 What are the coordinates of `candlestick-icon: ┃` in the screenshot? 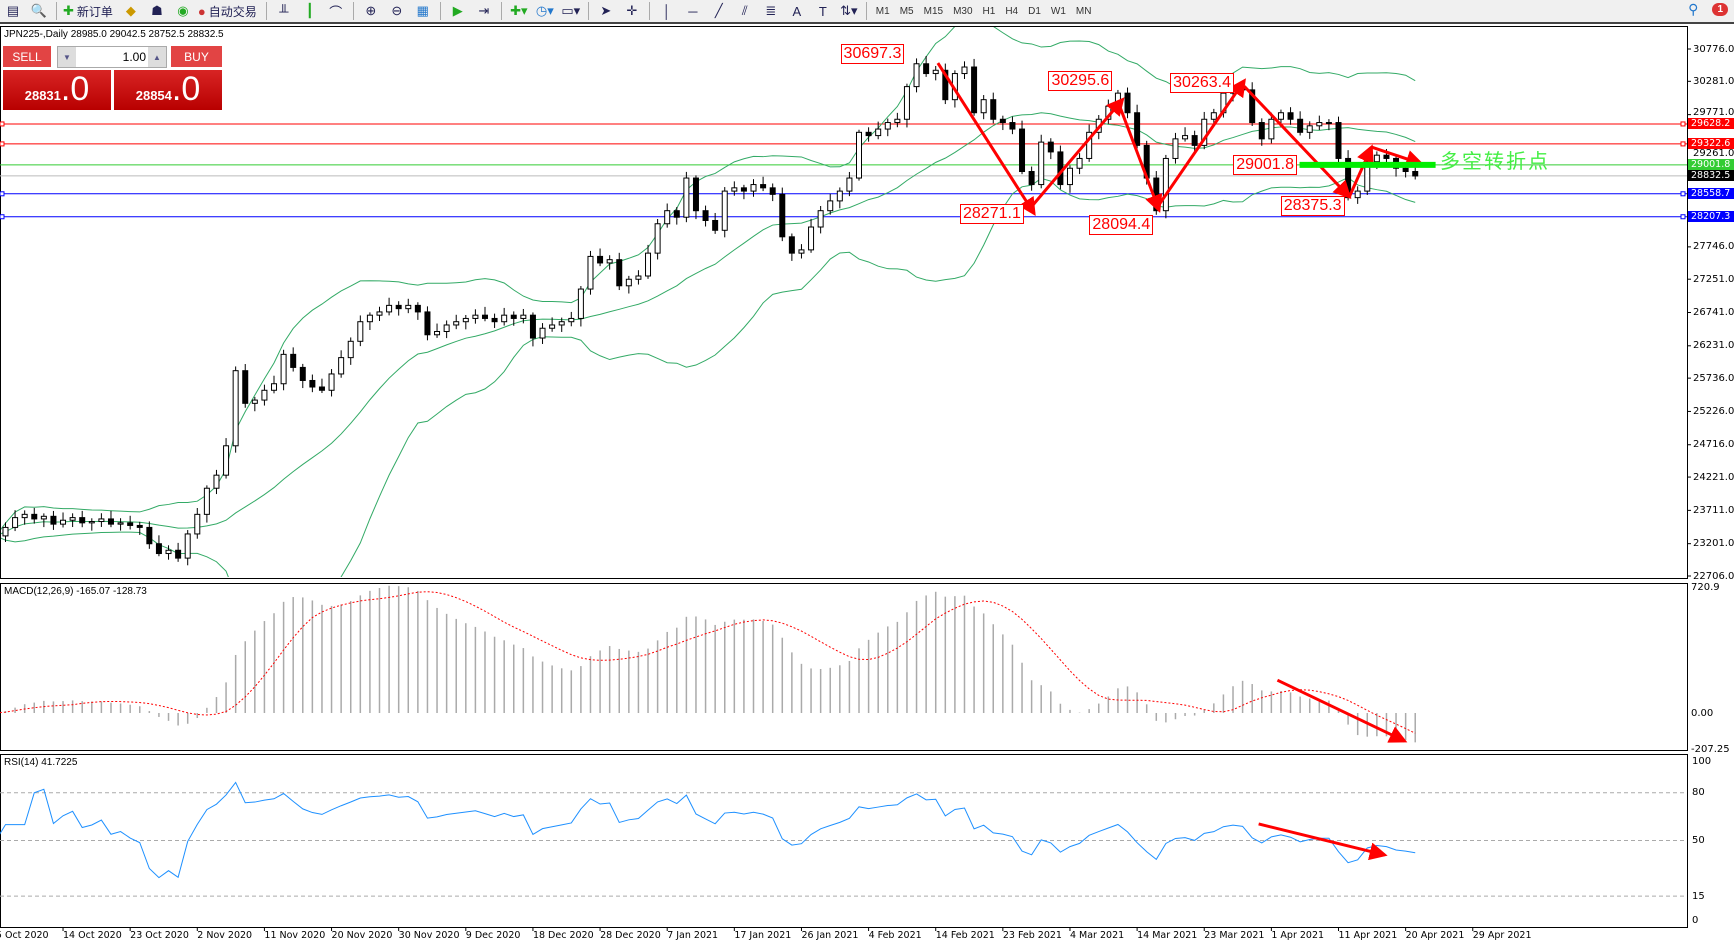 It's located at (309, 10).